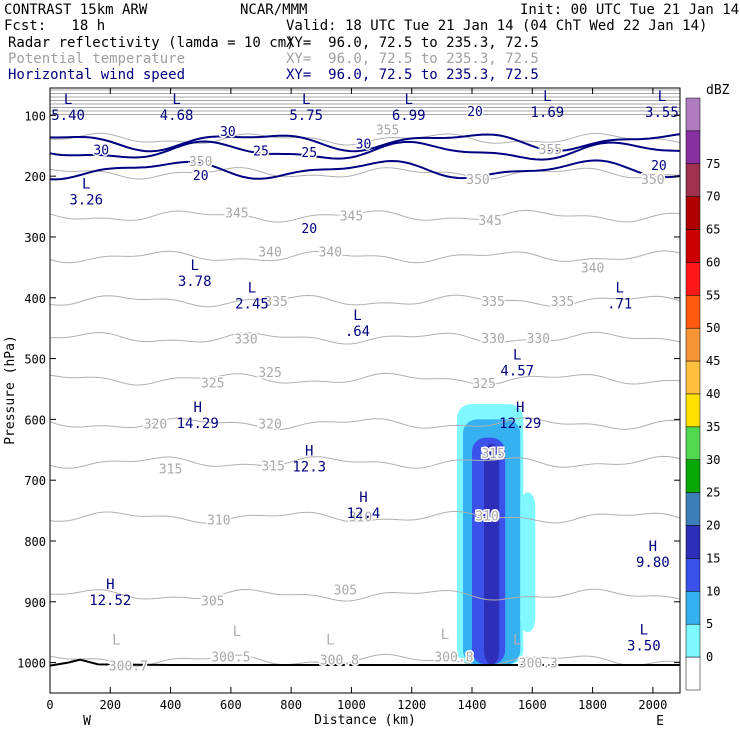 This screenshot has width=740, height=740. I want to click on wind-label-2: 30, so click(364, 144).